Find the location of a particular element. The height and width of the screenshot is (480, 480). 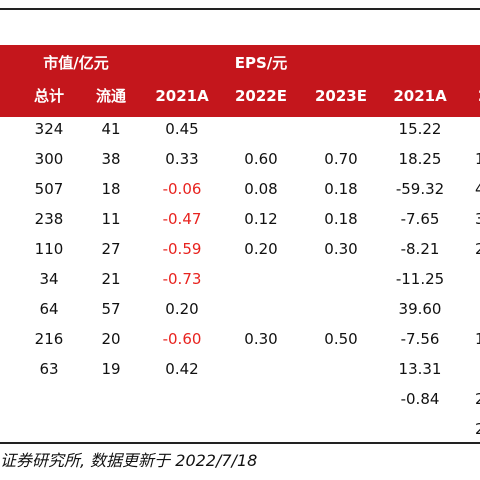

cell-eps-2021a: 0.45 is located at coordinates (182, 129).